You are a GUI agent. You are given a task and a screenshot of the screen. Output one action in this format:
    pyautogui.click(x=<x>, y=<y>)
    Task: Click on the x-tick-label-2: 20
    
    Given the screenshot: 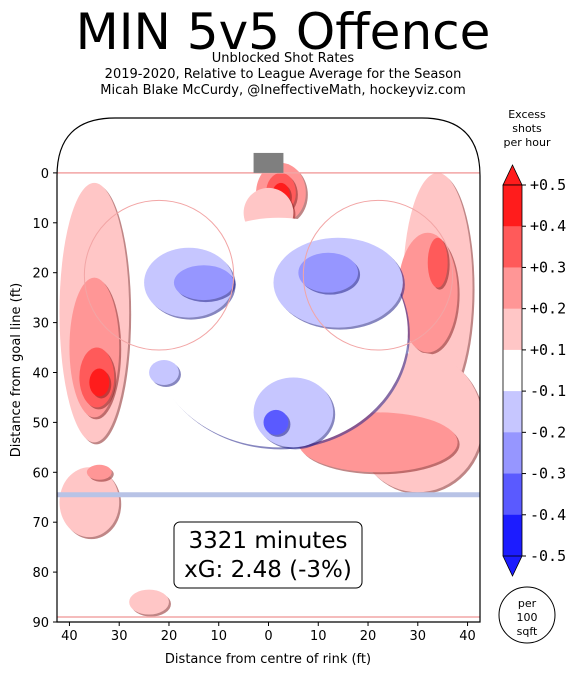 What is the action you would take?
    pyautogui.click(x=169, y=636)
    